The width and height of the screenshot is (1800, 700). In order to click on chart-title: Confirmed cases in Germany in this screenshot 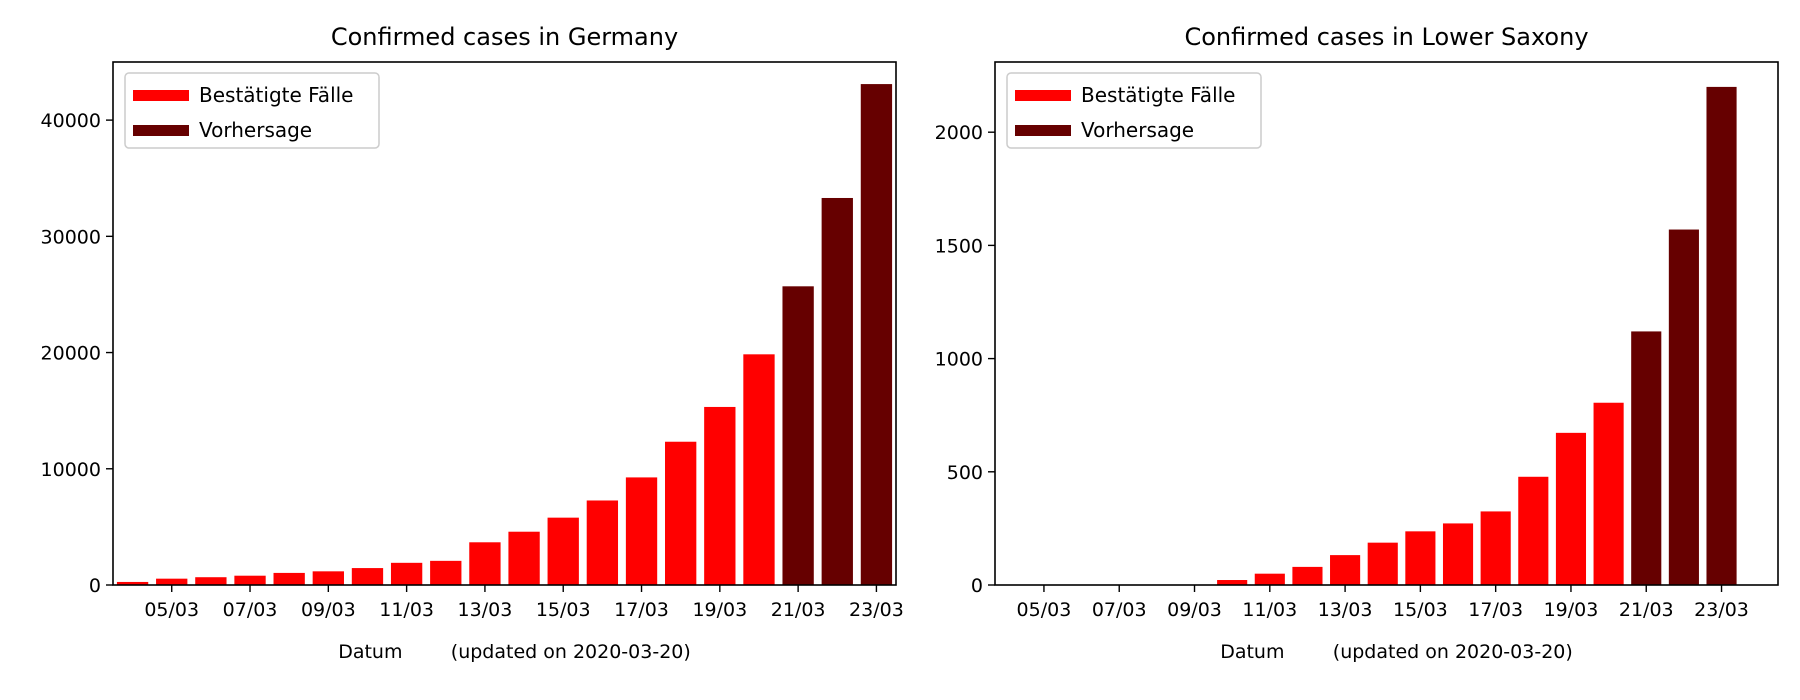, I will do `click(504, 37)`.